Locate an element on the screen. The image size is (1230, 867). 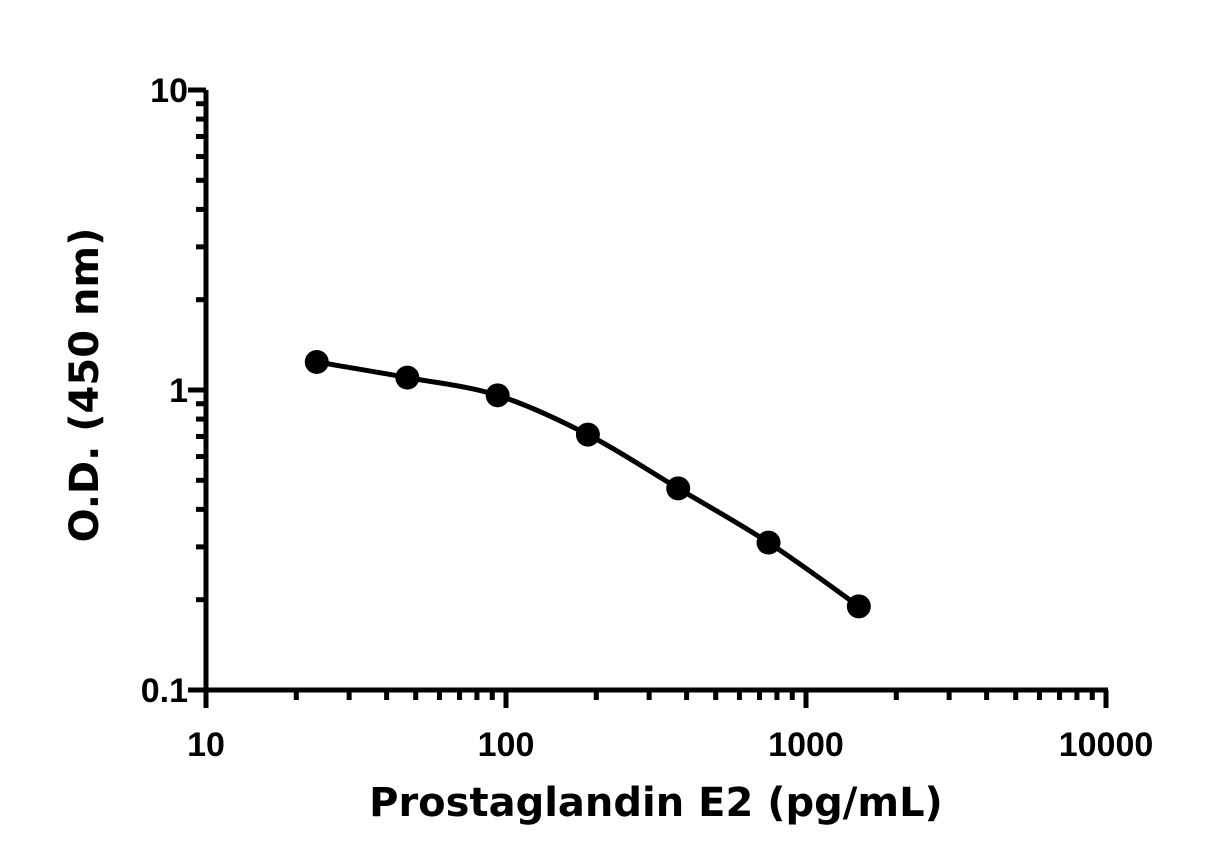
x-tick-label-10: 10 is located at coordinates (206, 745).